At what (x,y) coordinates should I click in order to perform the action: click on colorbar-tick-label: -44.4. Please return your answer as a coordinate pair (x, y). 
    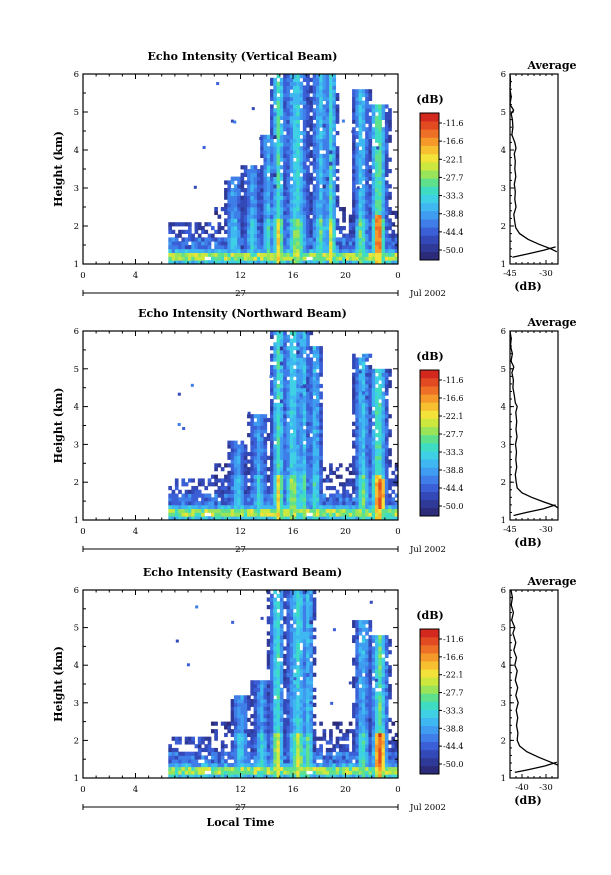
    Looking at the image, I should click on (453, 232).